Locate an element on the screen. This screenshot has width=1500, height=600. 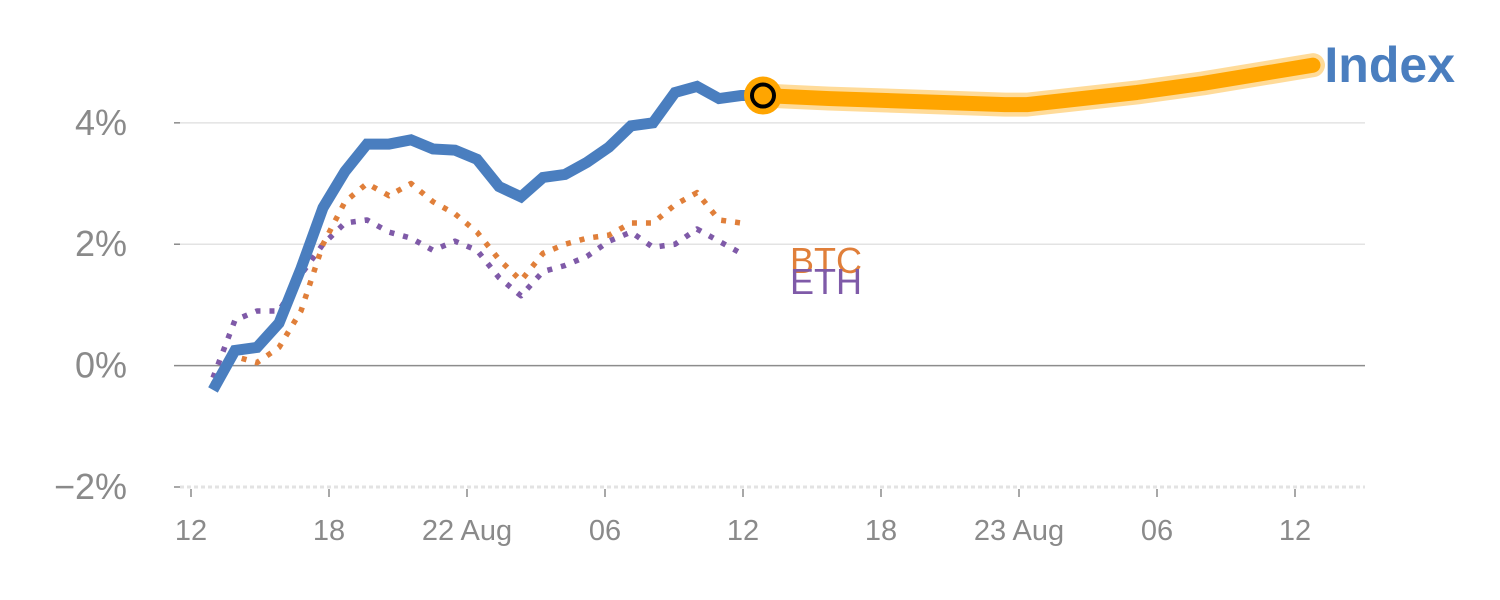
y-tick-label: 2% is located at coordinates (101, 243).